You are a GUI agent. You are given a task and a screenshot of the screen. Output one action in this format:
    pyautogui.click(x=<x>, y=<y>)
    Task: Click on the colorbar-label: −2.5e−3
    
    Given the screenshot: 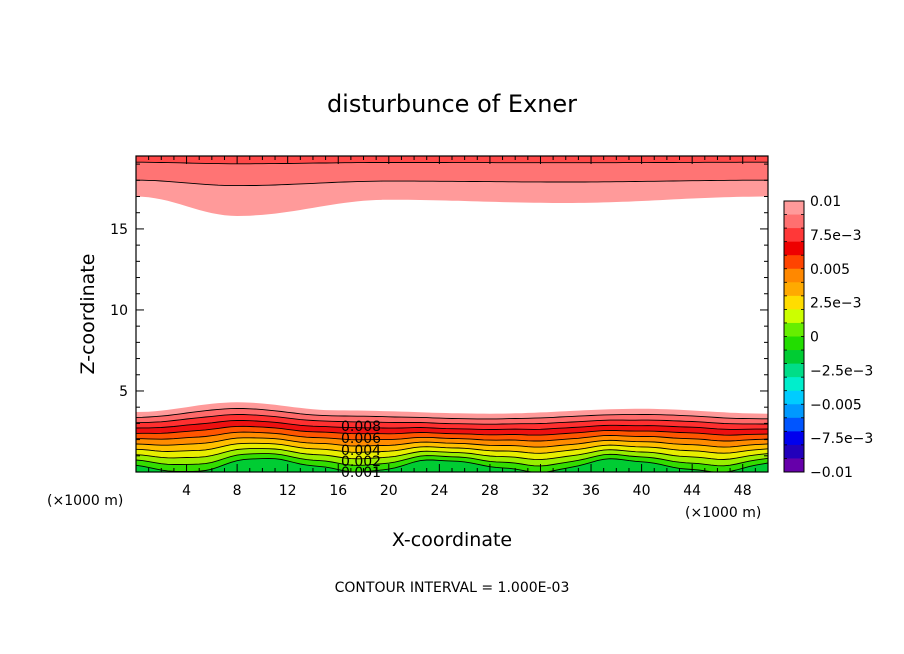 What is the action you would take?
    pyautogui.click(x=841, y=371)
    